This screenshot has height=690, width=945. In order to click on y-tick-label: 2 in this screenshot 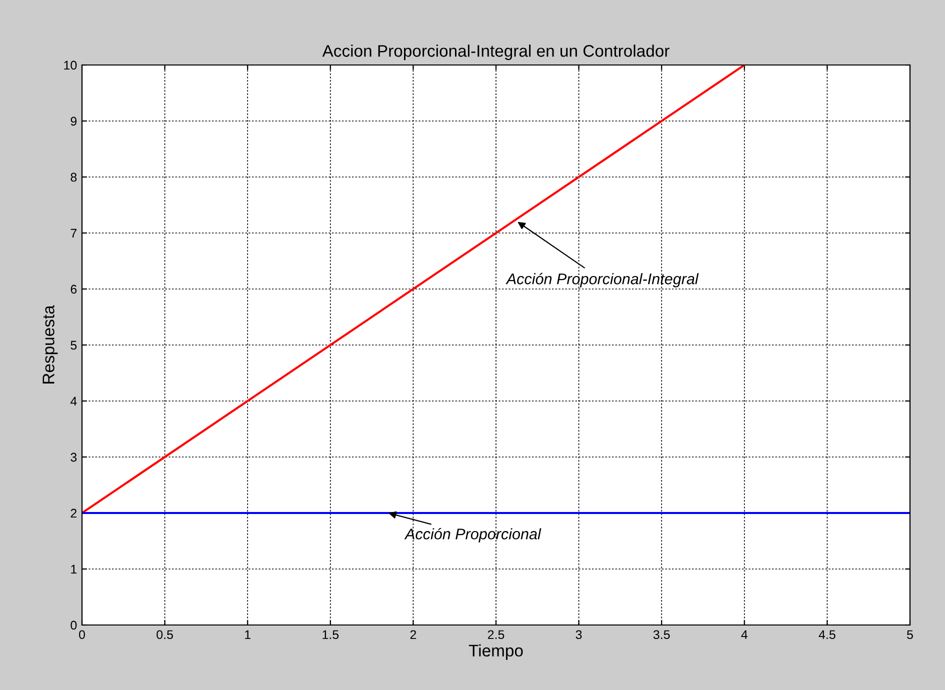, I will do `click(73, 513)`.